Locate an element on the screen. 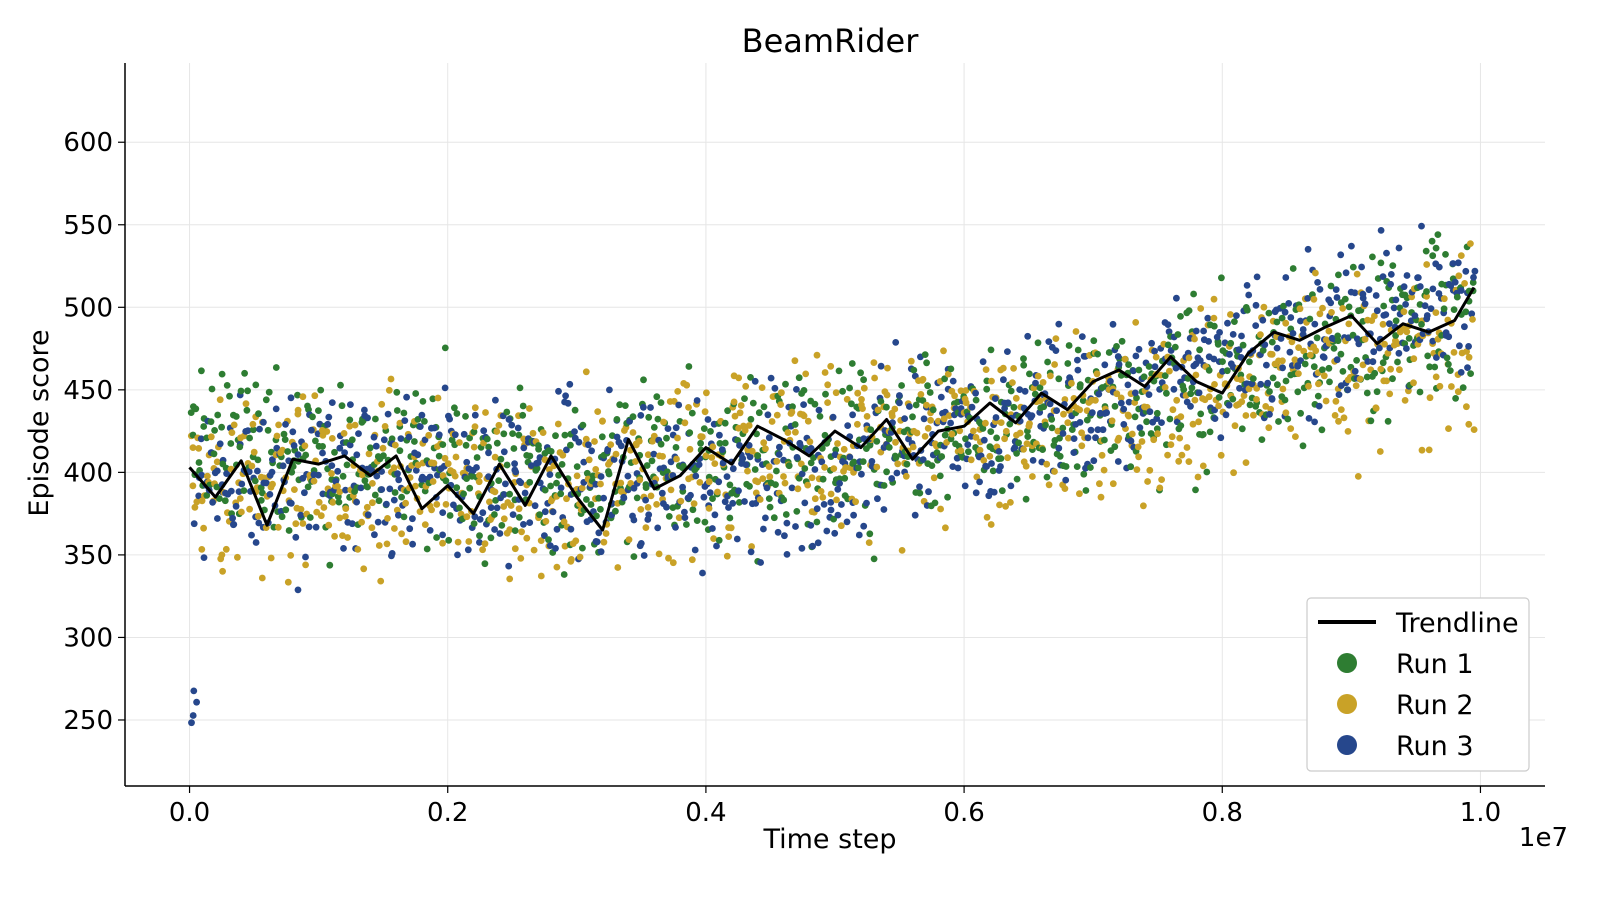  y-tick-label: 400 is located at coordinates (88, 473).